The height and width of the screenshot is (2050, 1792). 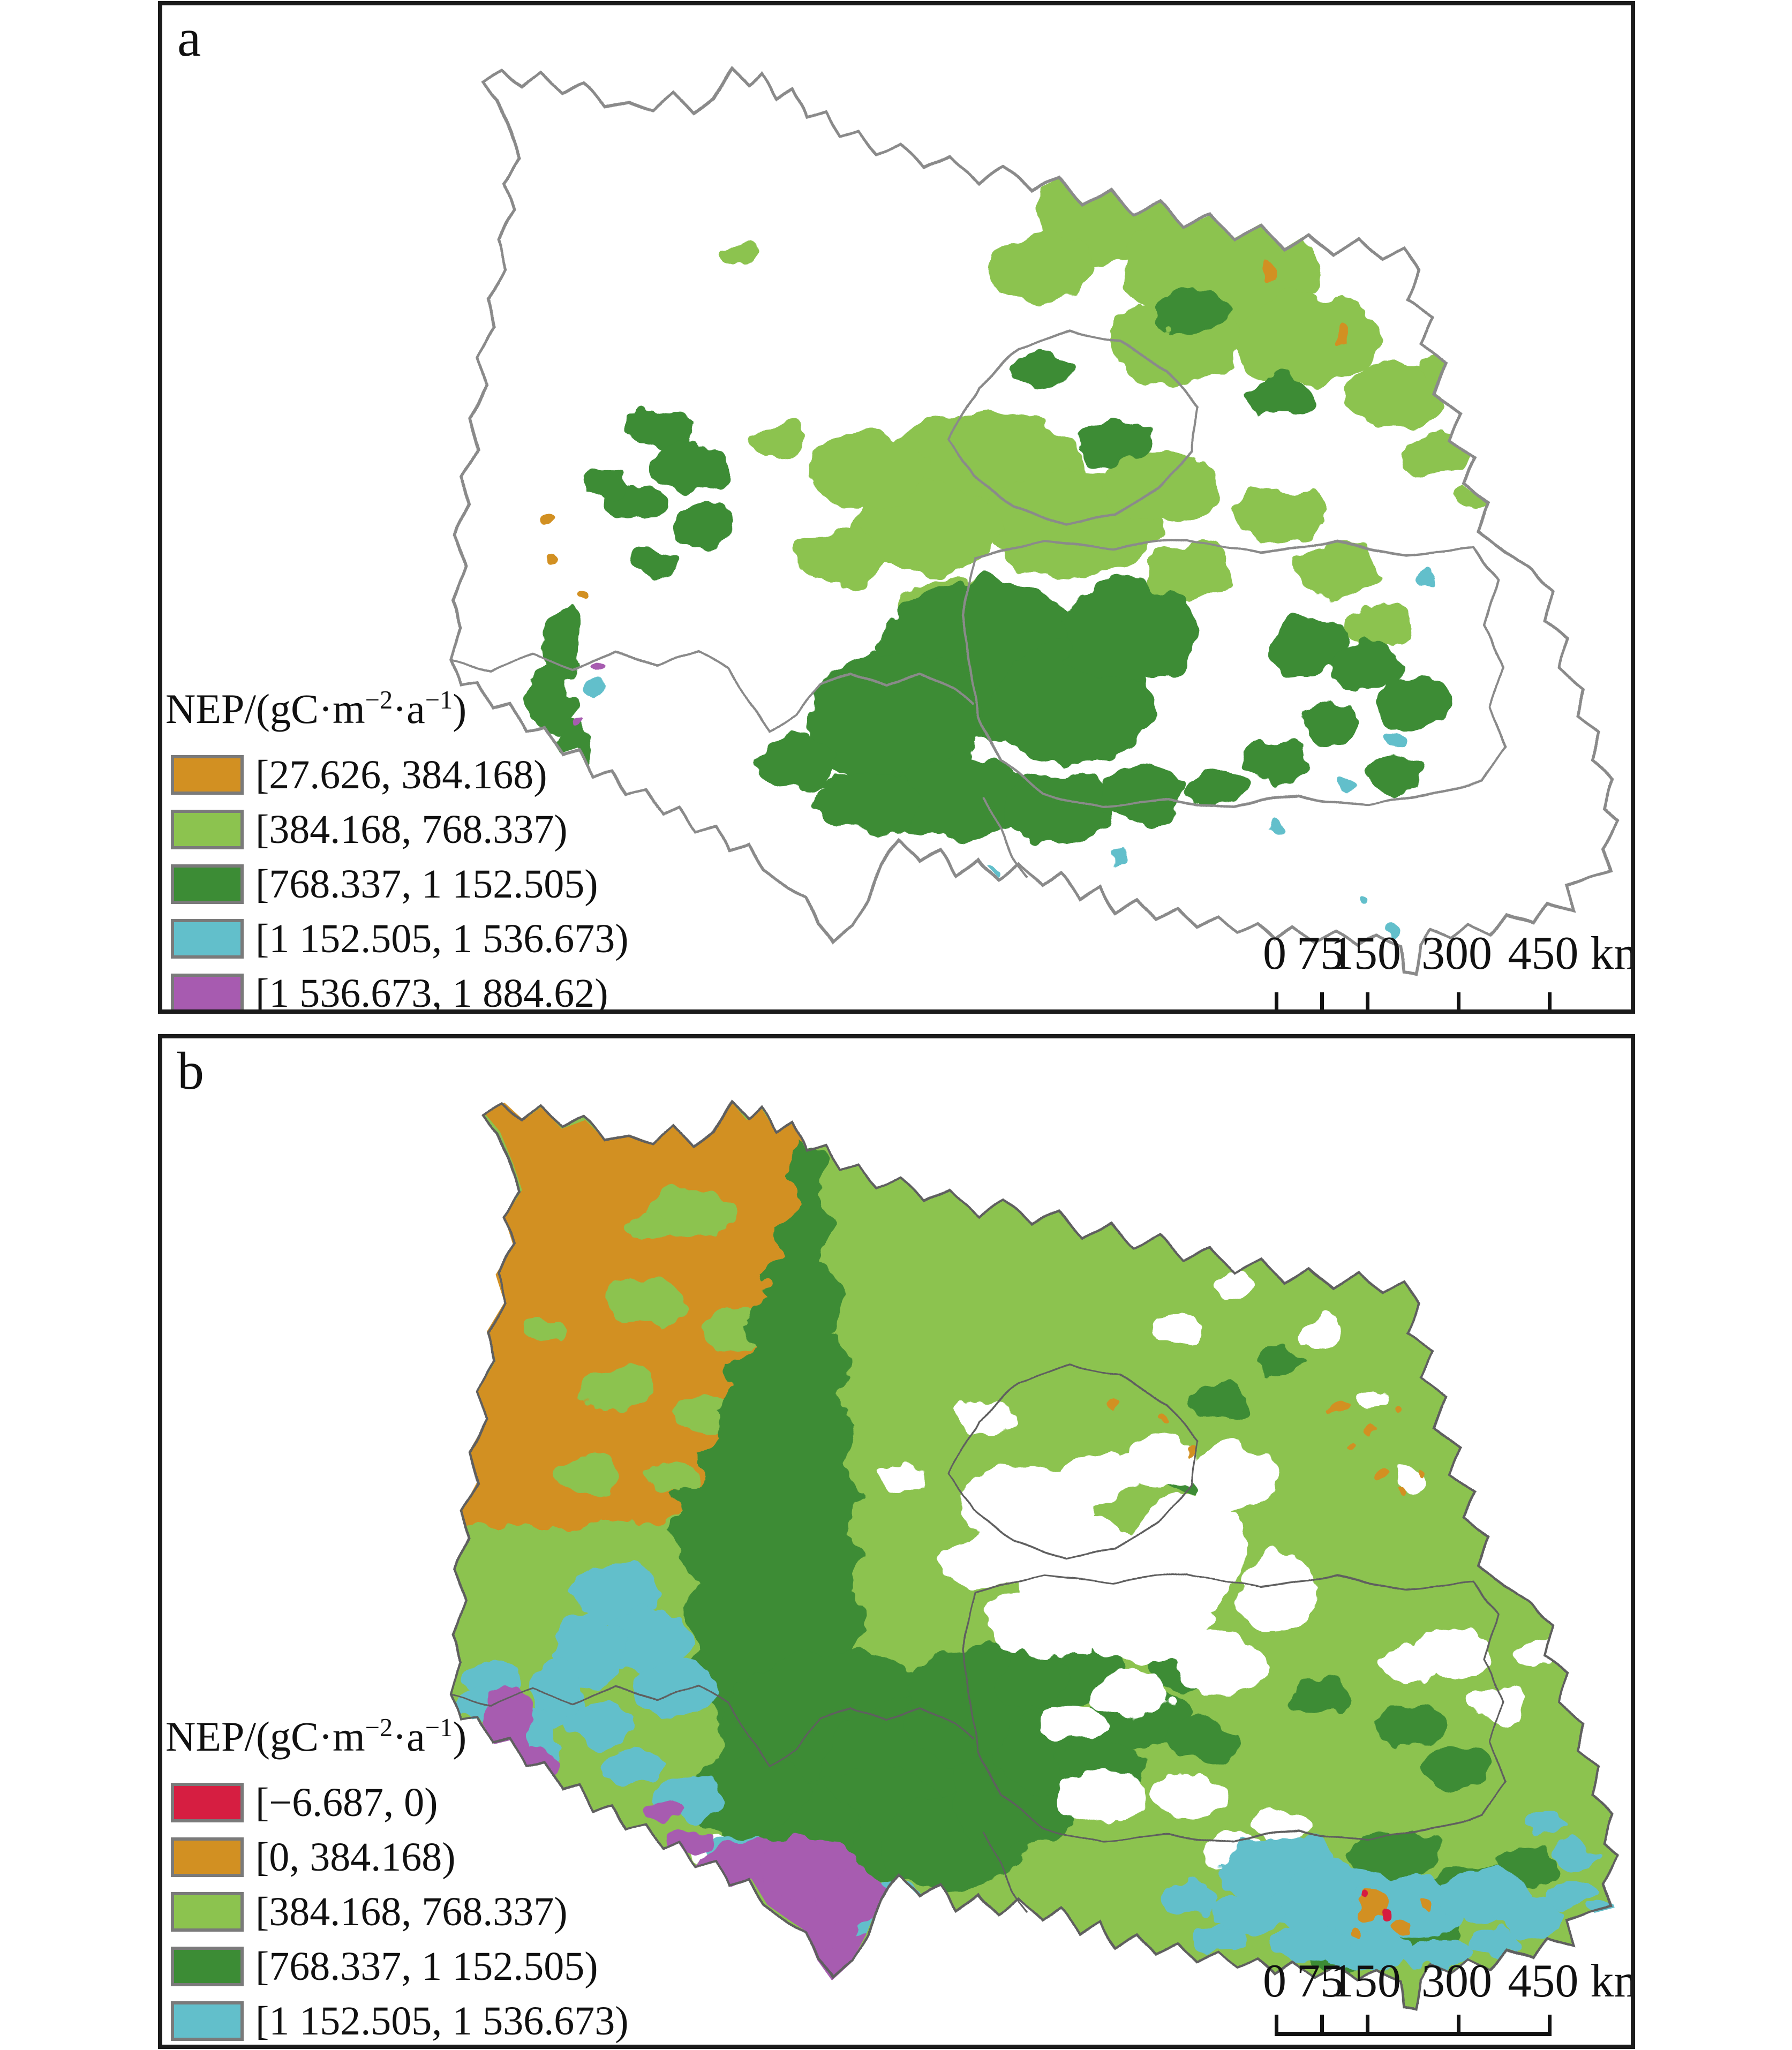 I want to click on map-orange-specks, so click(x=1271, y=1669).